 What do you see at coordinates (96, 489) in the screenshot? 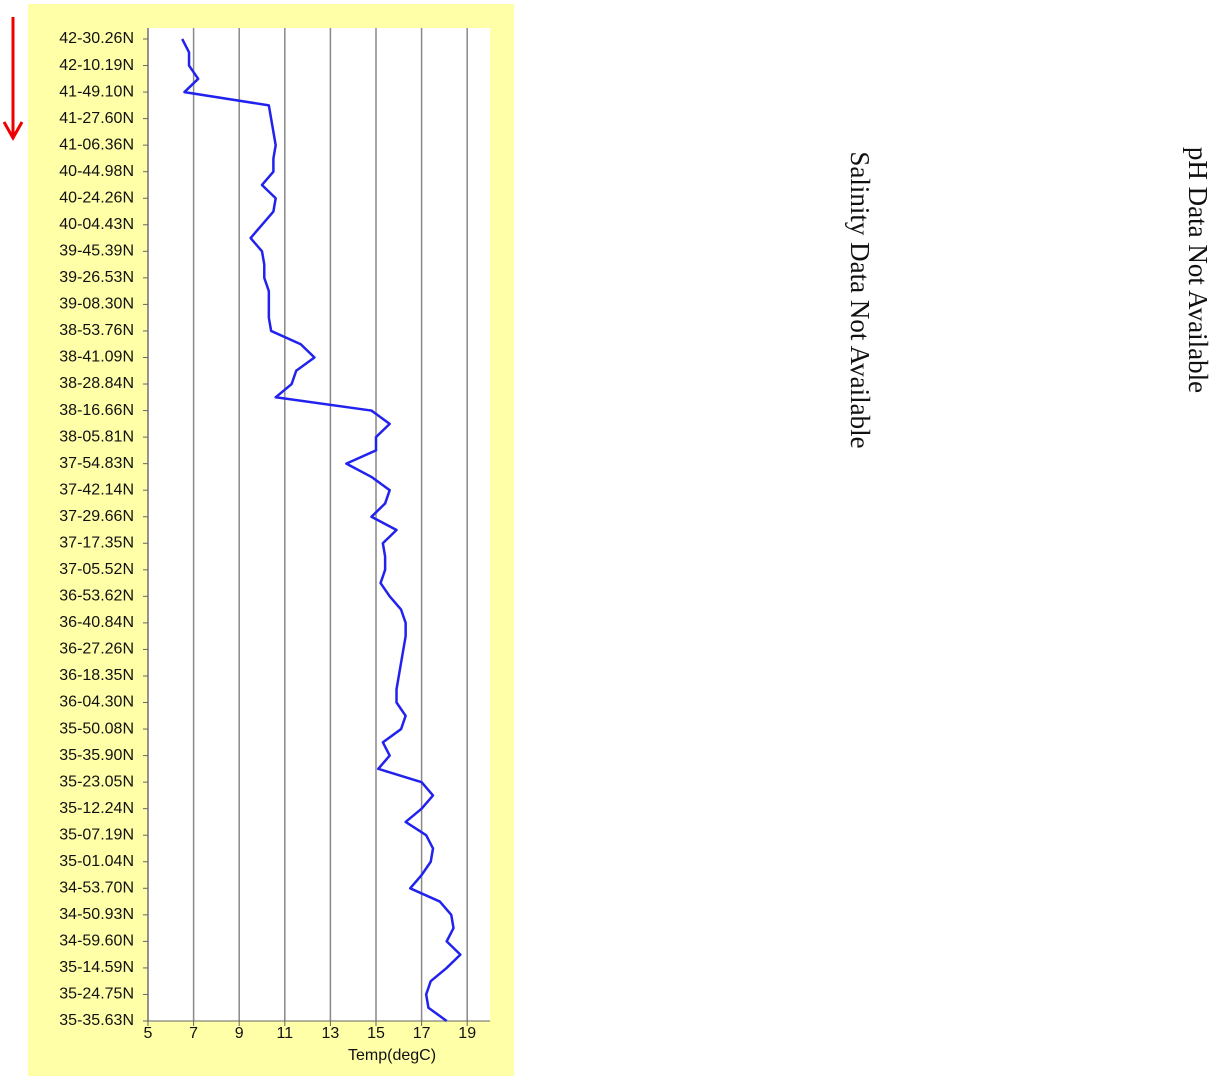
I see `y-tick-label: 37-42.14N` at bounding box center [96, 489].